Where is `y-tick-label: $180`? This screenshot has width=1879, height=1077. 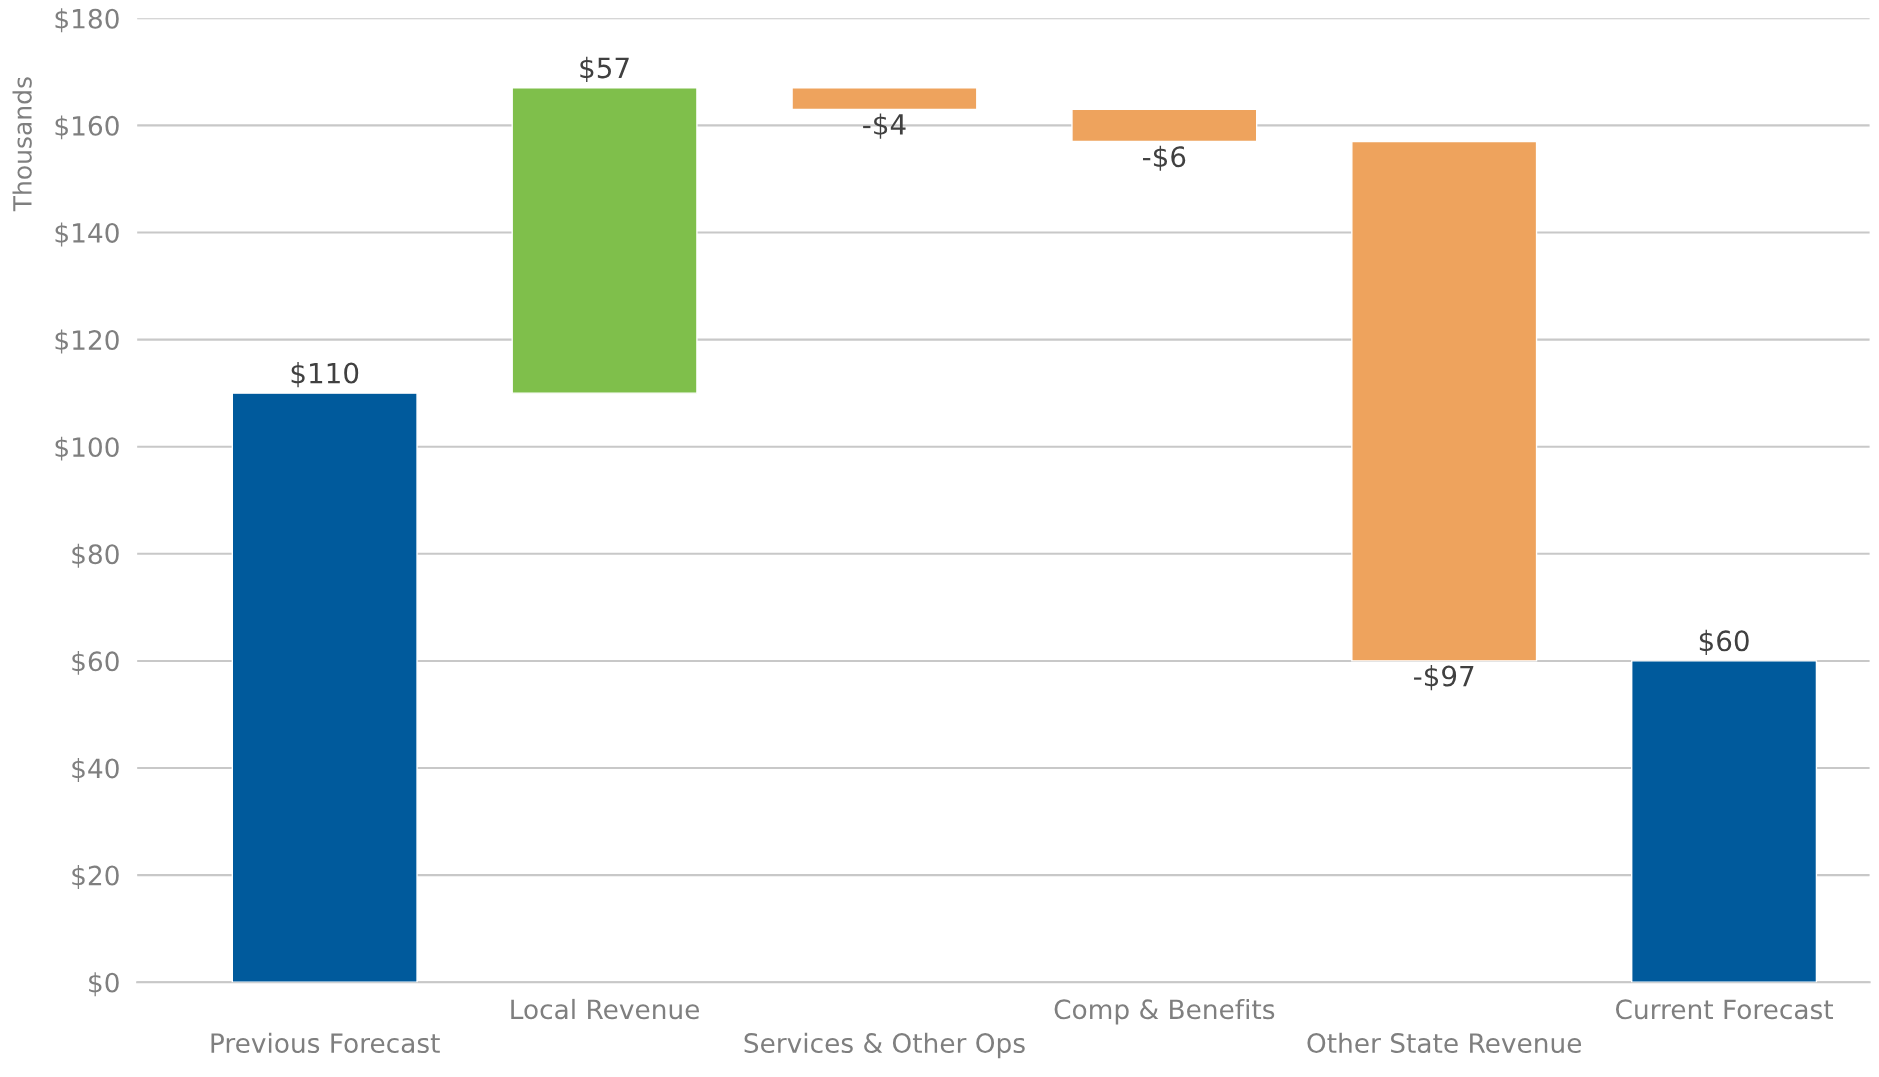
y-tick-label: $180 is located at coordinates (87, 20).